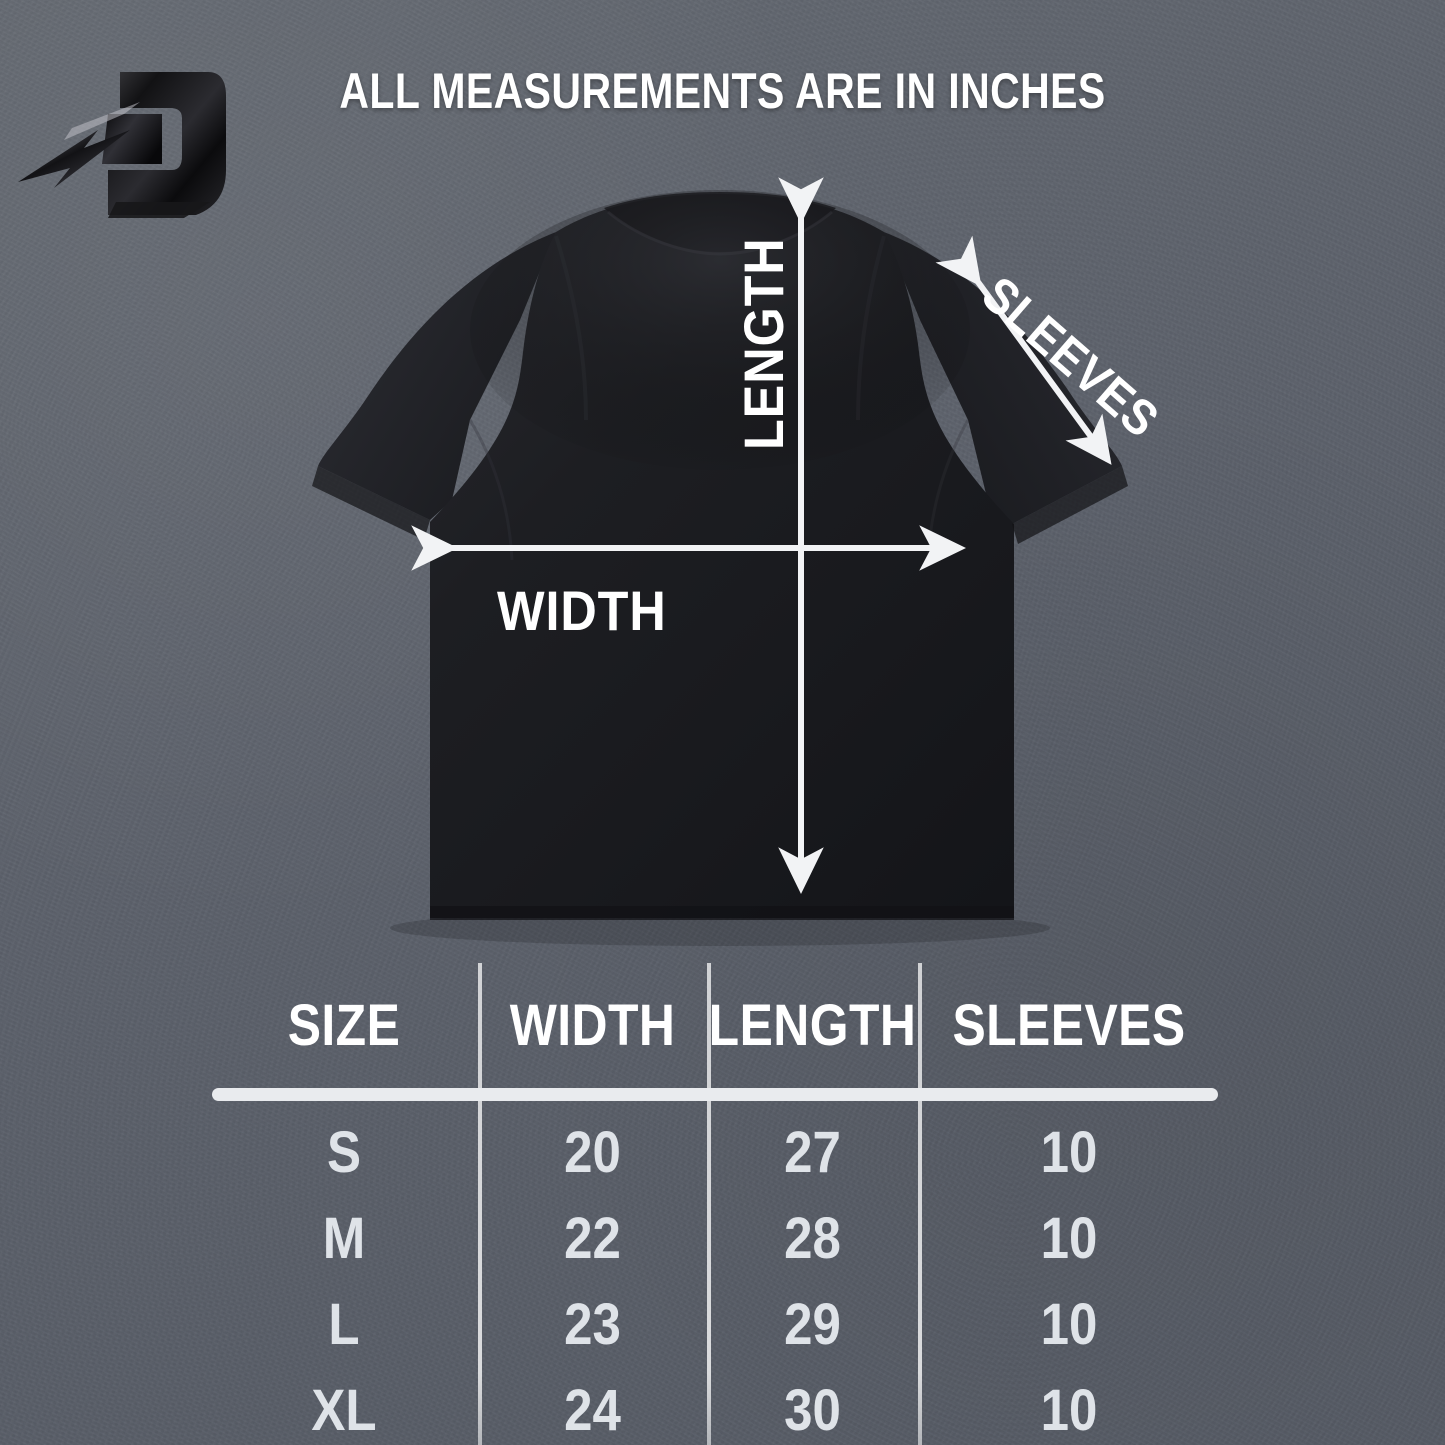  Describe the element at coordinates (1069, 1025) in the screenshot. I see `column-header-sleeves: SLEEVES` at that location.